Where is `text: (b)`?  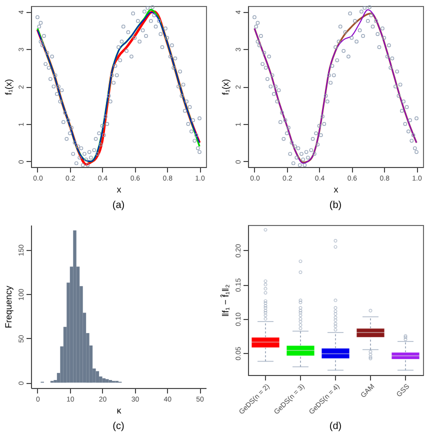 text: (b) is located at coordinates (335, 205).